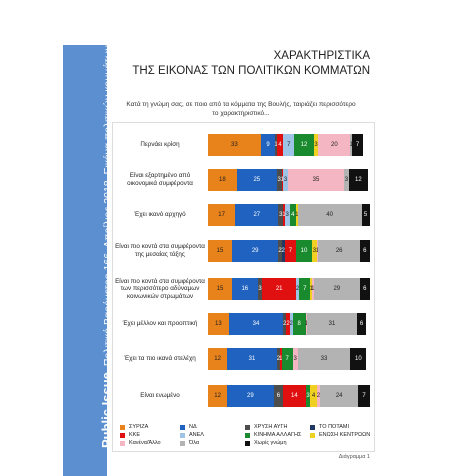 The width and height of the screenshot is (457, 476). What do you see at coordinates (339, 396) in the screenshot?
I see `value-label: 24` at bounding box center [339, 396].